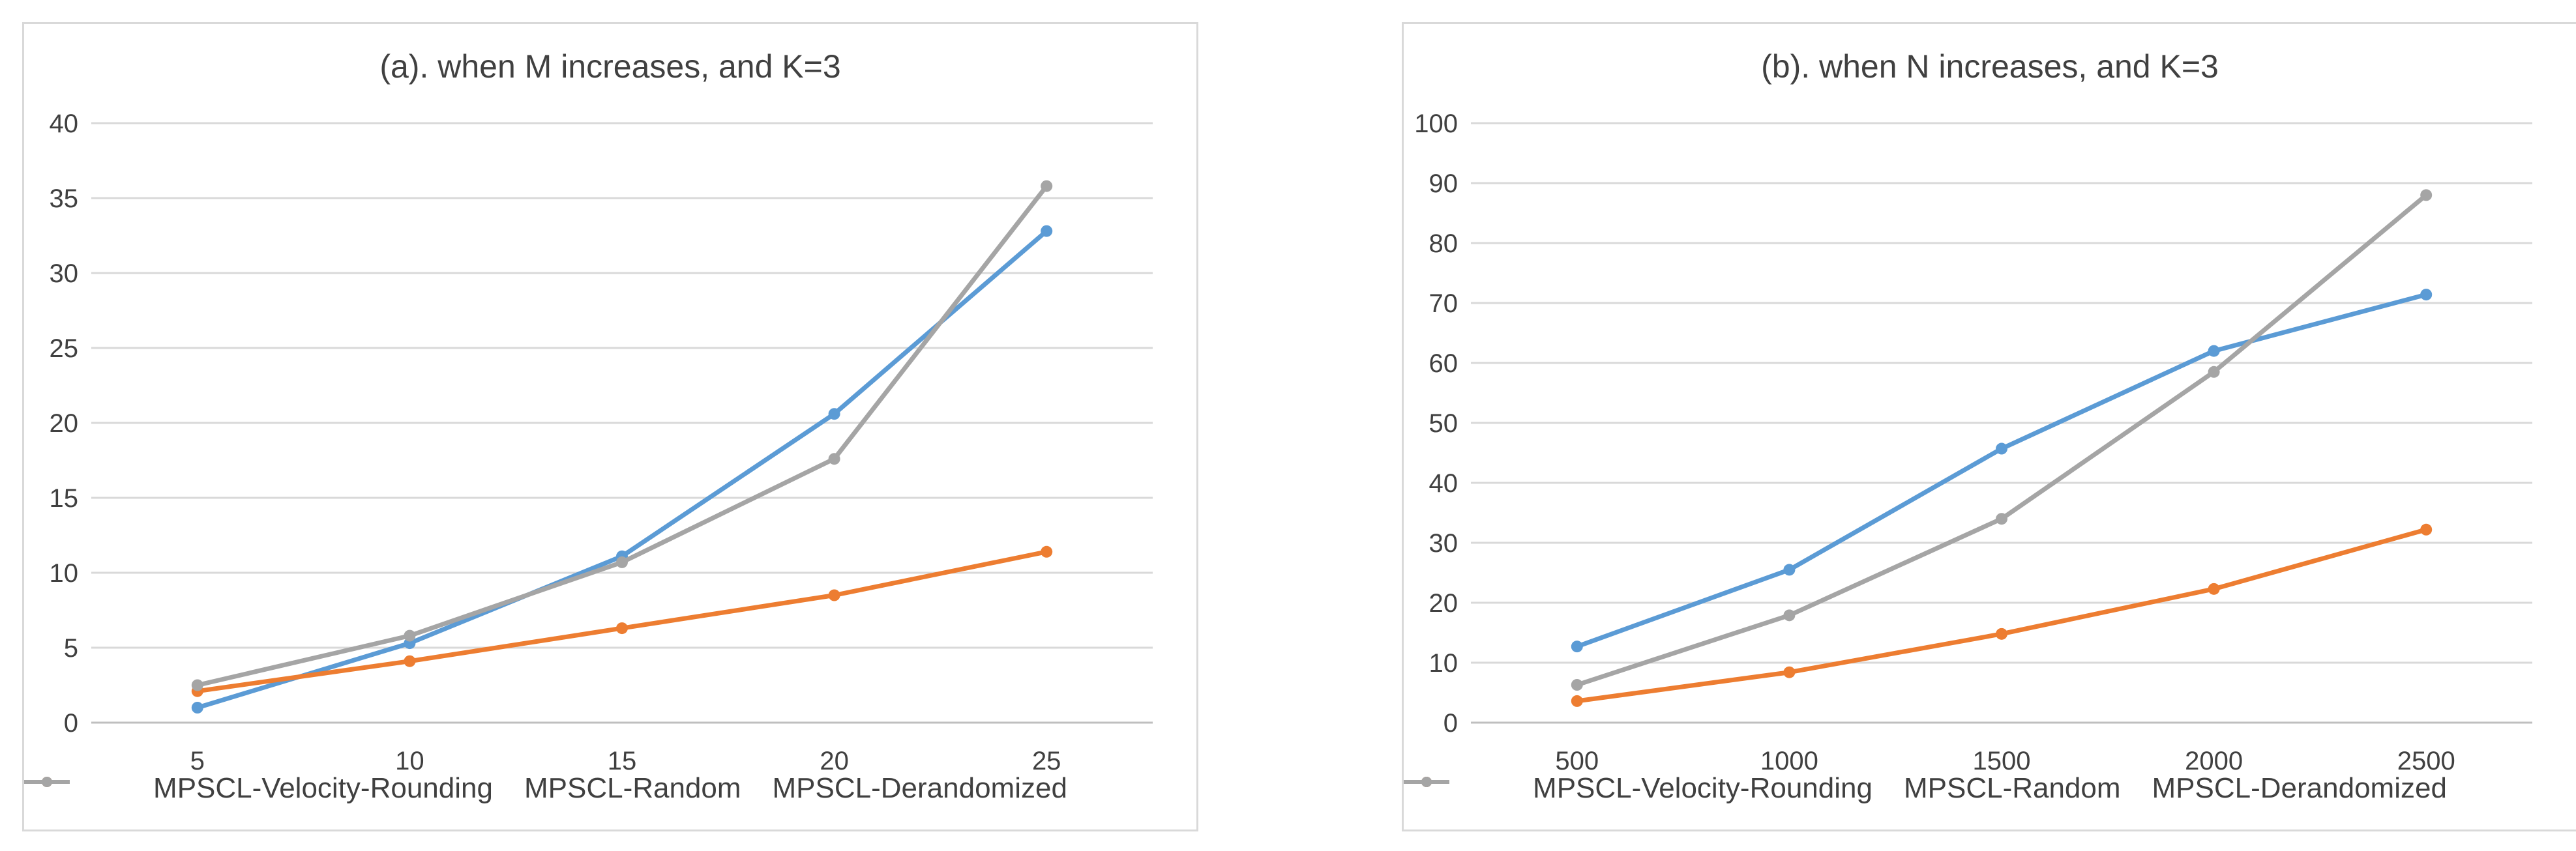 The height and width of the screenshot is (851, 2576). Describe the element at coordinates (1443, 243) in the screenshot. I see `y-tick-label: 80` at that location.